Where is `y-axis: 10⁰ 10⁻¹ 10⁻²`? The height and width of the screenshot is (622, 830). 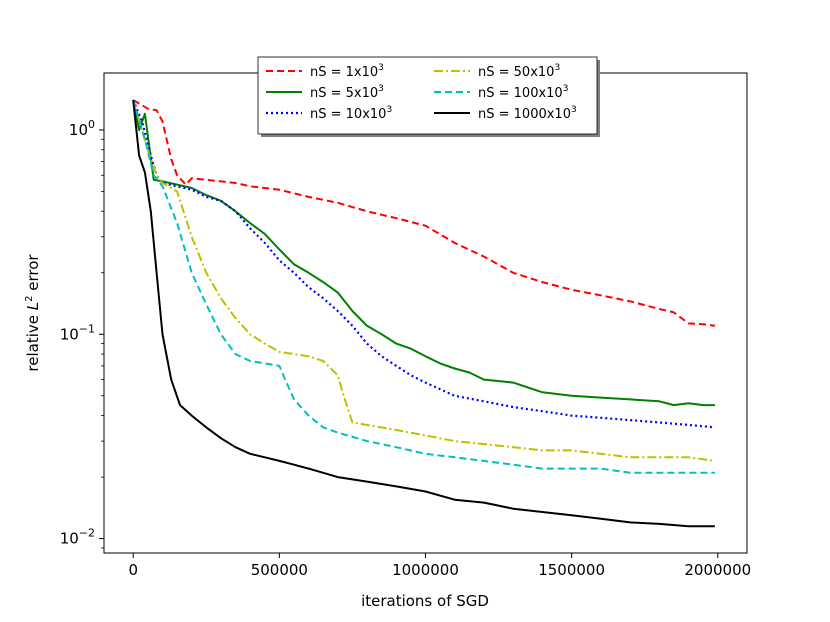
y-axis: 10⁰ 10⁻¹ 10⁻² is located at coordinates (82, 333).